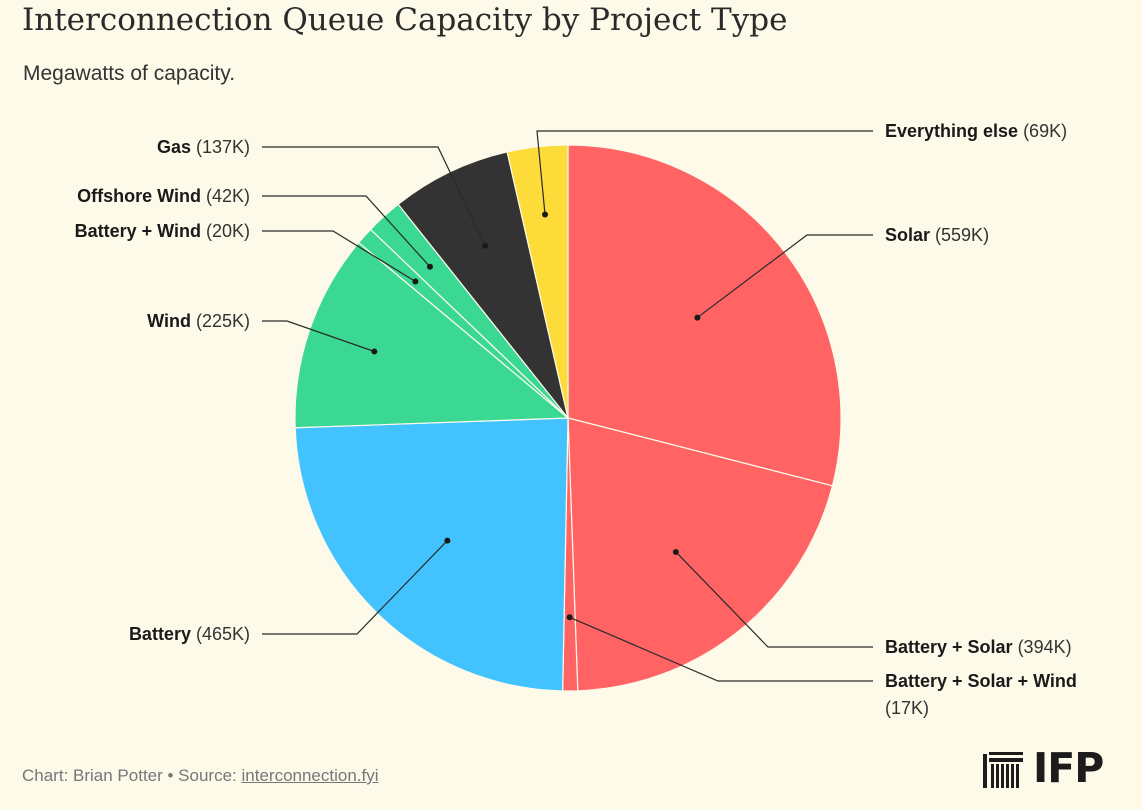 Image resolution: width=1142 pixels, height=810 pixels. Describe the element at coordinates (951, 131) in the screenshot. I see `slice-label-name: Everything else` at that location.